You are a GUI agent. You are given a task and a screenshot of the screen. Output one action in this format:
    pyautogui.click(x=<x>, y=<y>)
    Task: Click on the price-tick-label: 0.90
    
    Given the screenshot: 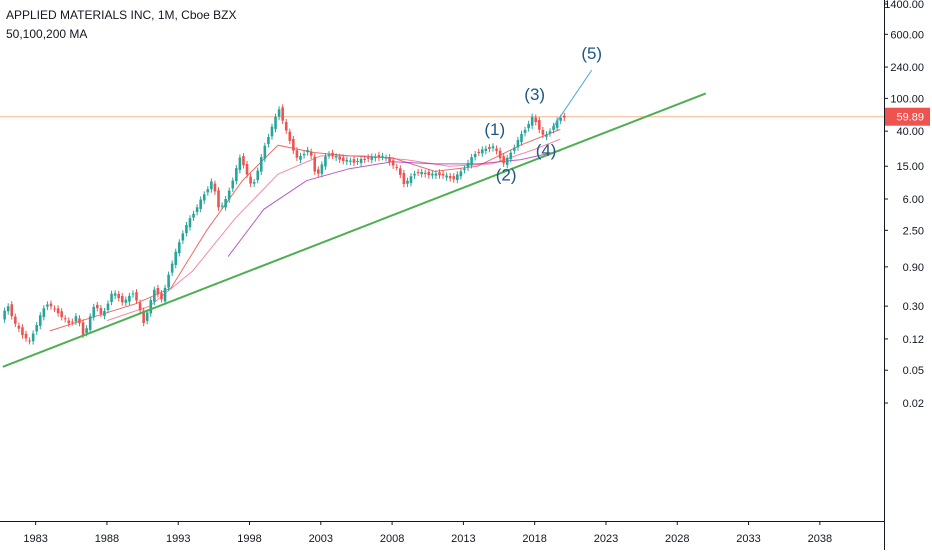 What is the action you would take?
    pyautogui.click(x=913, y=268)
    